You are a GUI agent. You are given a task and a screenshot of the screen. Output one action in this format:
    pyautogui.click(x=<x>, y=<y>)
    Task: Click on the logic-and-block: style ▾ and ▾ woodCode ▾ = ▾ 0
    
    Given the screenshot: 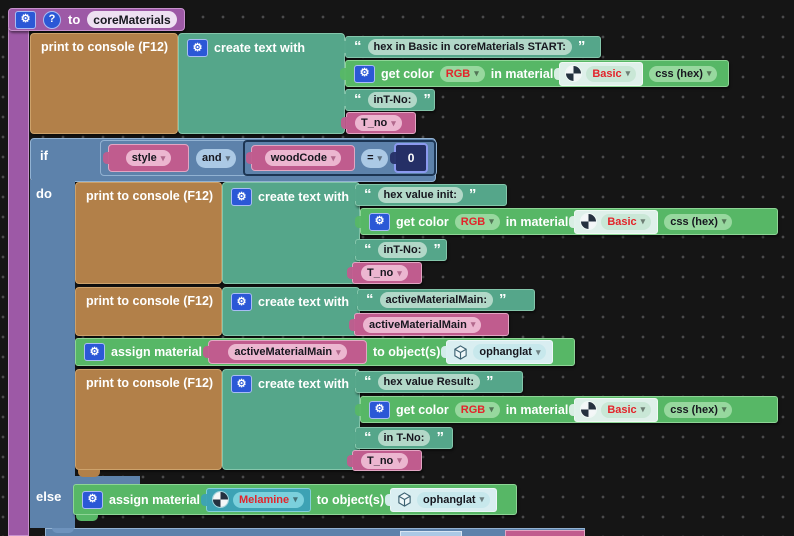 What is the action you would take?
    pyautogui.click(x=268, y=158)
    